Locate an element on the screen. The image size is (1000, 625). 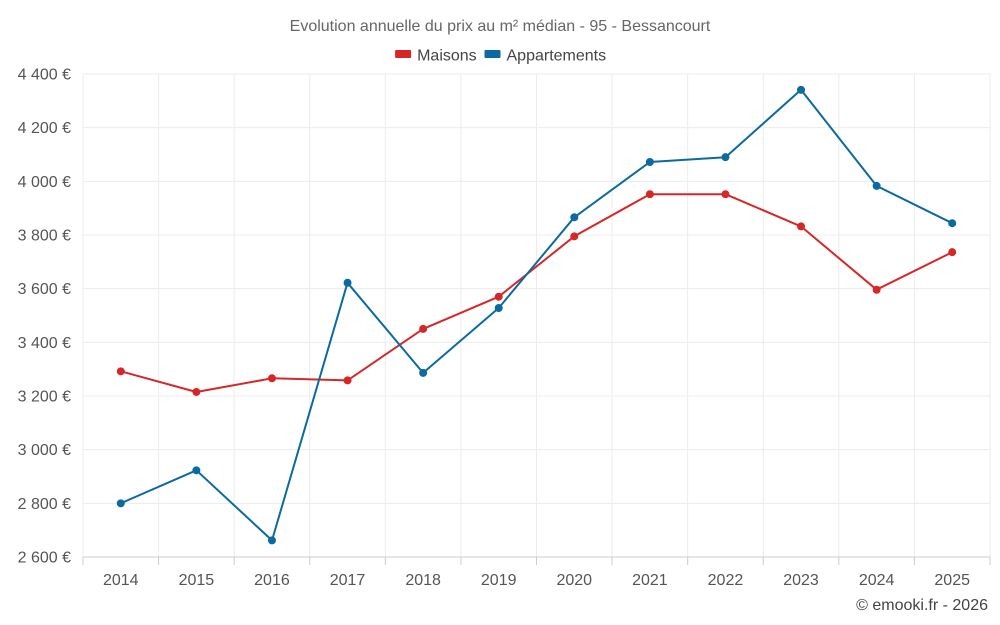
legend-label: Maisons is located at coordinates (447, 56).